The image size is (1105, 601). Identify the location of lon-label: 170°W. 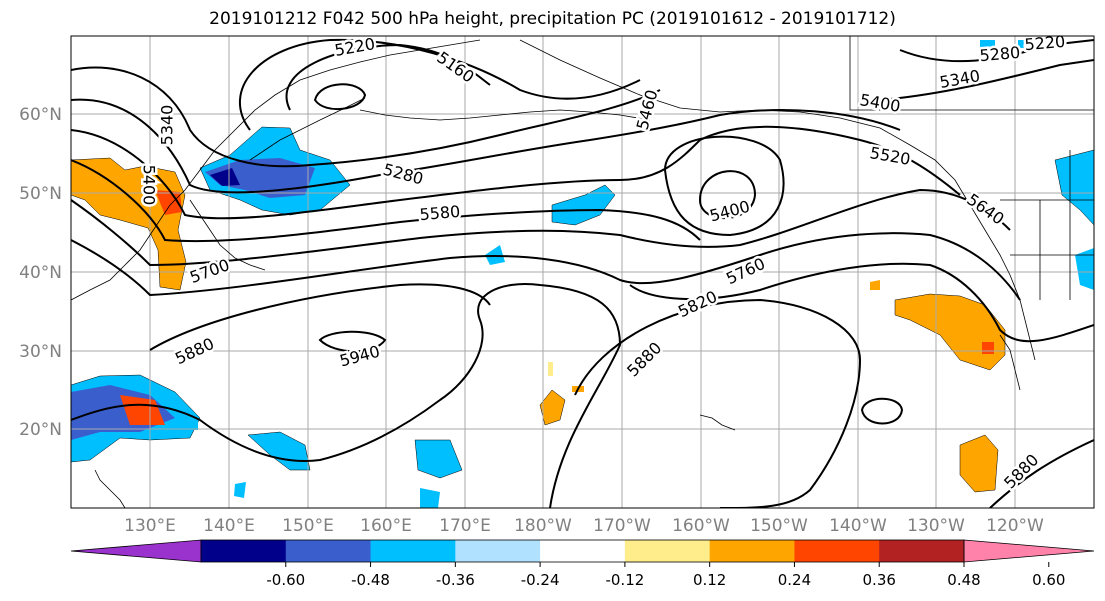
(622, 526).